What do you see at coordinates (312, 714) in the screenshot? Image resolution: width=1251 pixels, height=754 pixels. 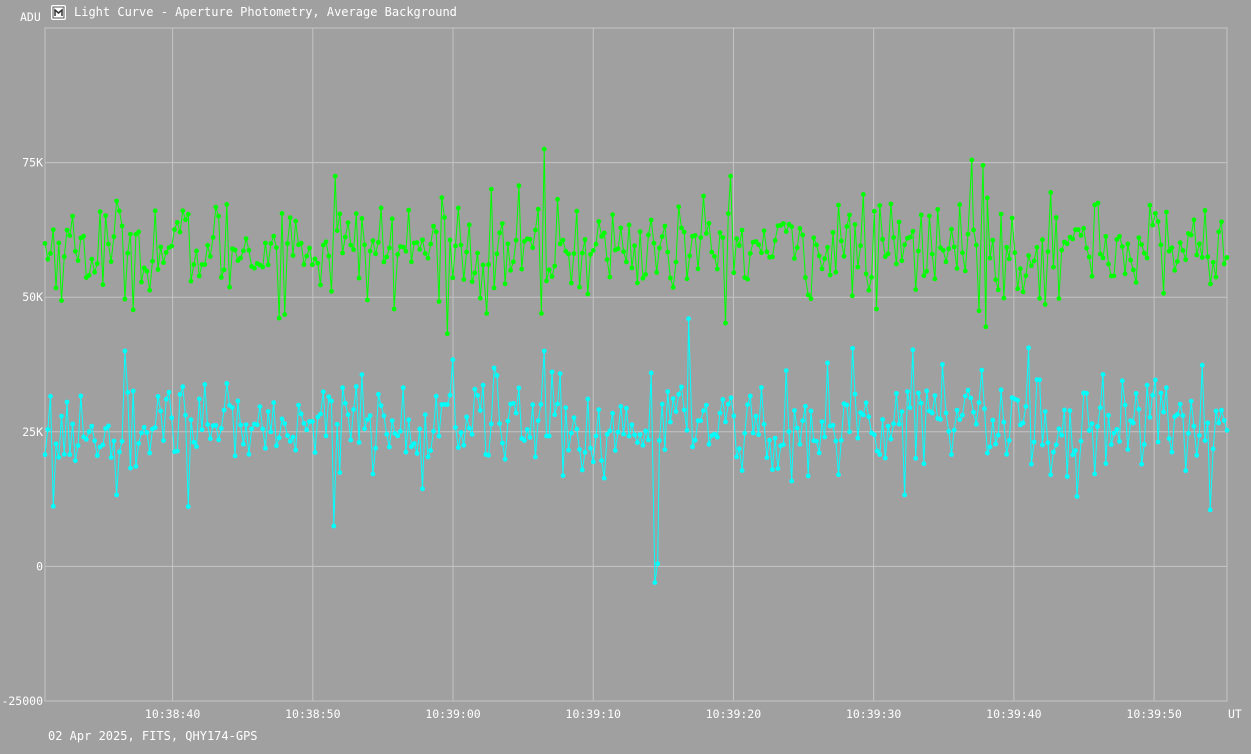 I see `x-tick-label: 10:38:50` at bounding box center [312, 714].